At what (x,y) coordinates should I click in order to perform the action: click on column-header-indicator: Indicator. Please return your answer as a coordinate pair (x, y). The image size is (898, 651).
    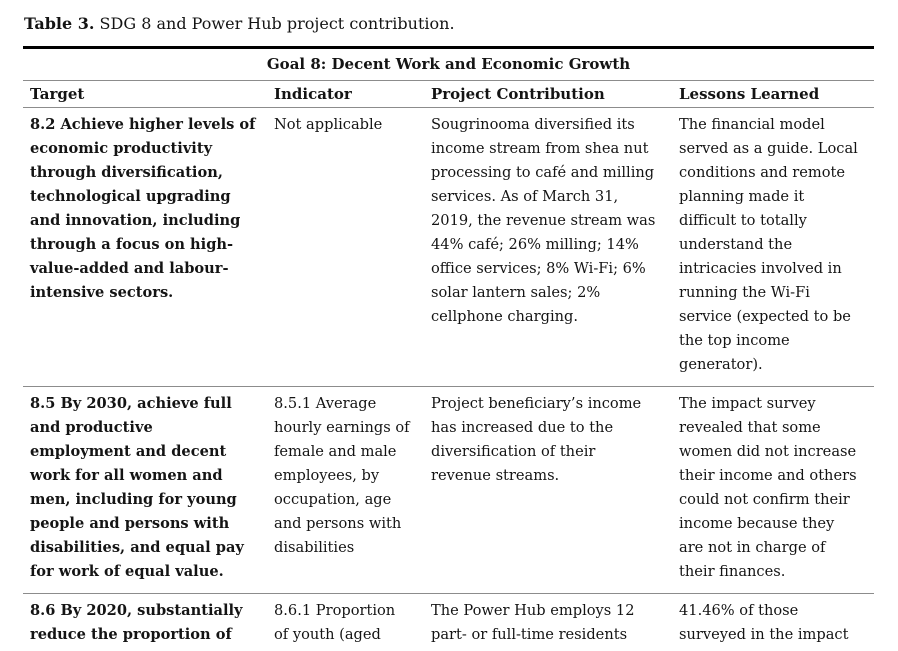
    Looking at the image, I should click on (345, 94).